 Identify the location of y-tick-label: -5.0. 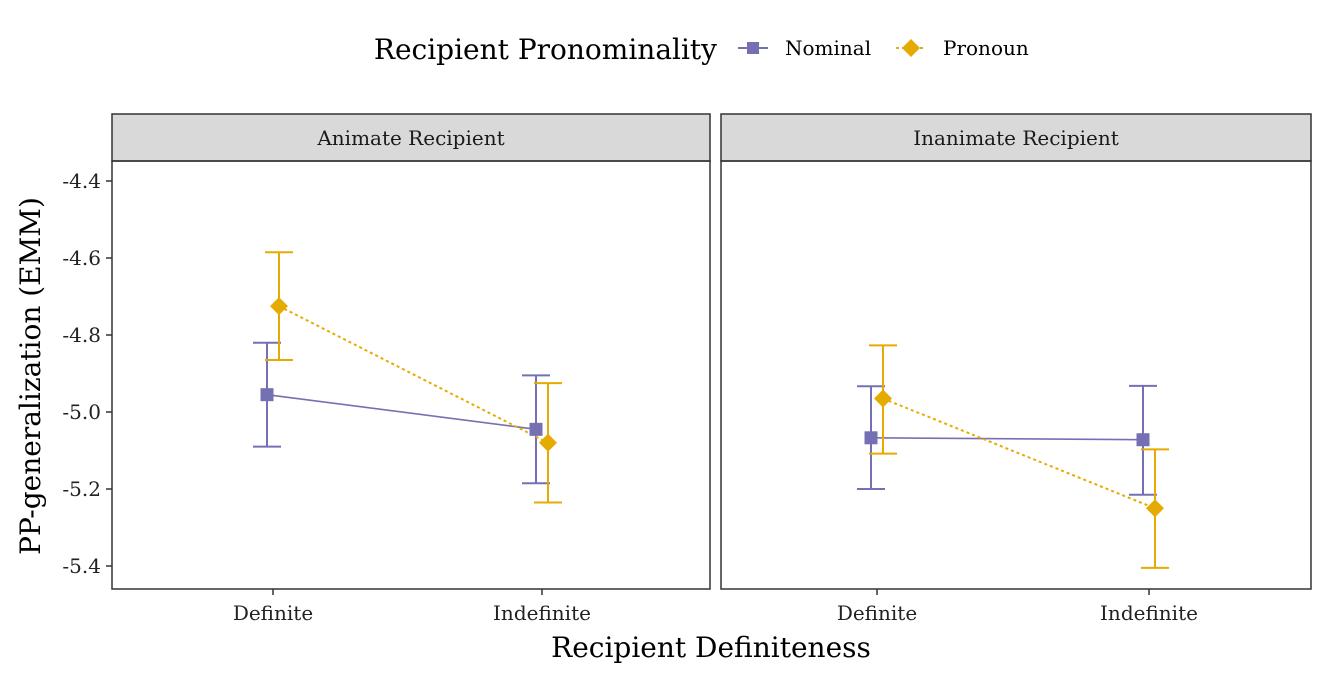
(81, 412).